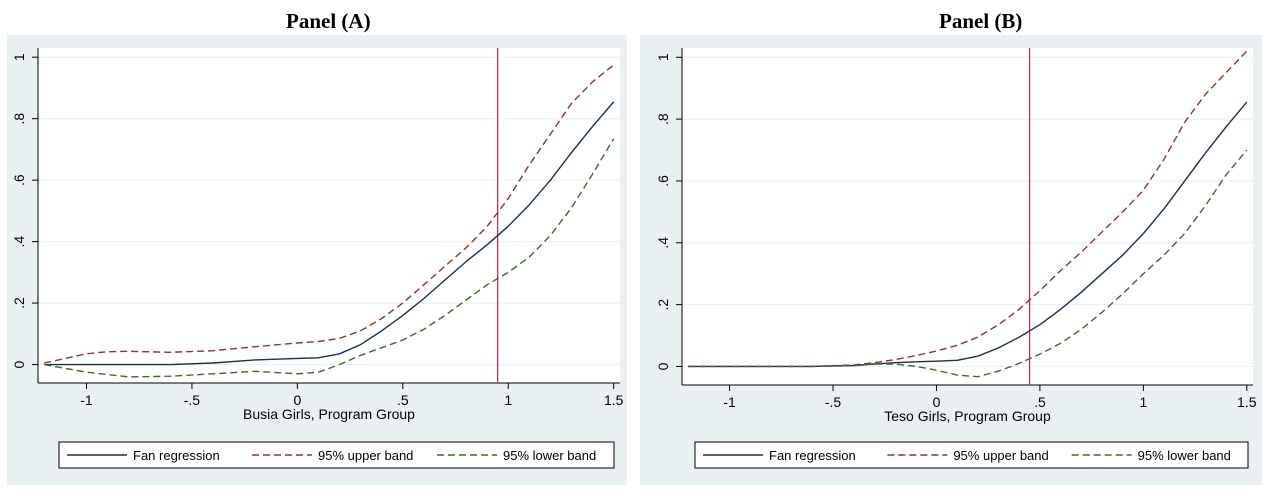 The width and height of the screenshot is (1268, 490). I want to click on x-axis-title: Teso Girls, Program Group, so click(967, 416).